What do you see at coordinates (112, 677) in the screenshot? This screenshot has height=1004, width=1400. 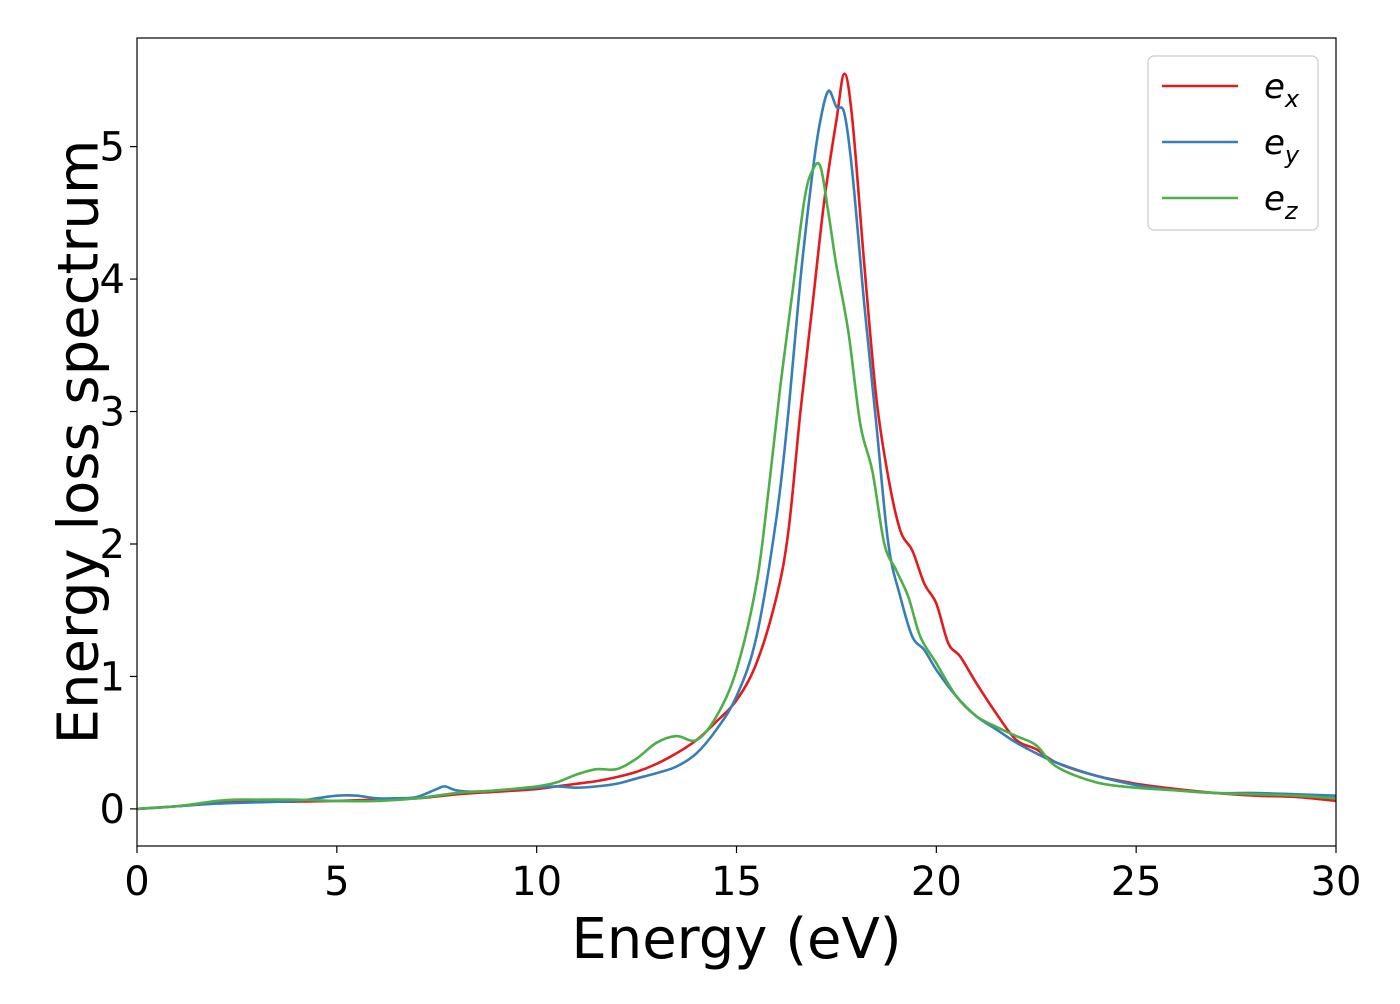 I see `y-tick-label: 1` at bounding box center [112, 677].